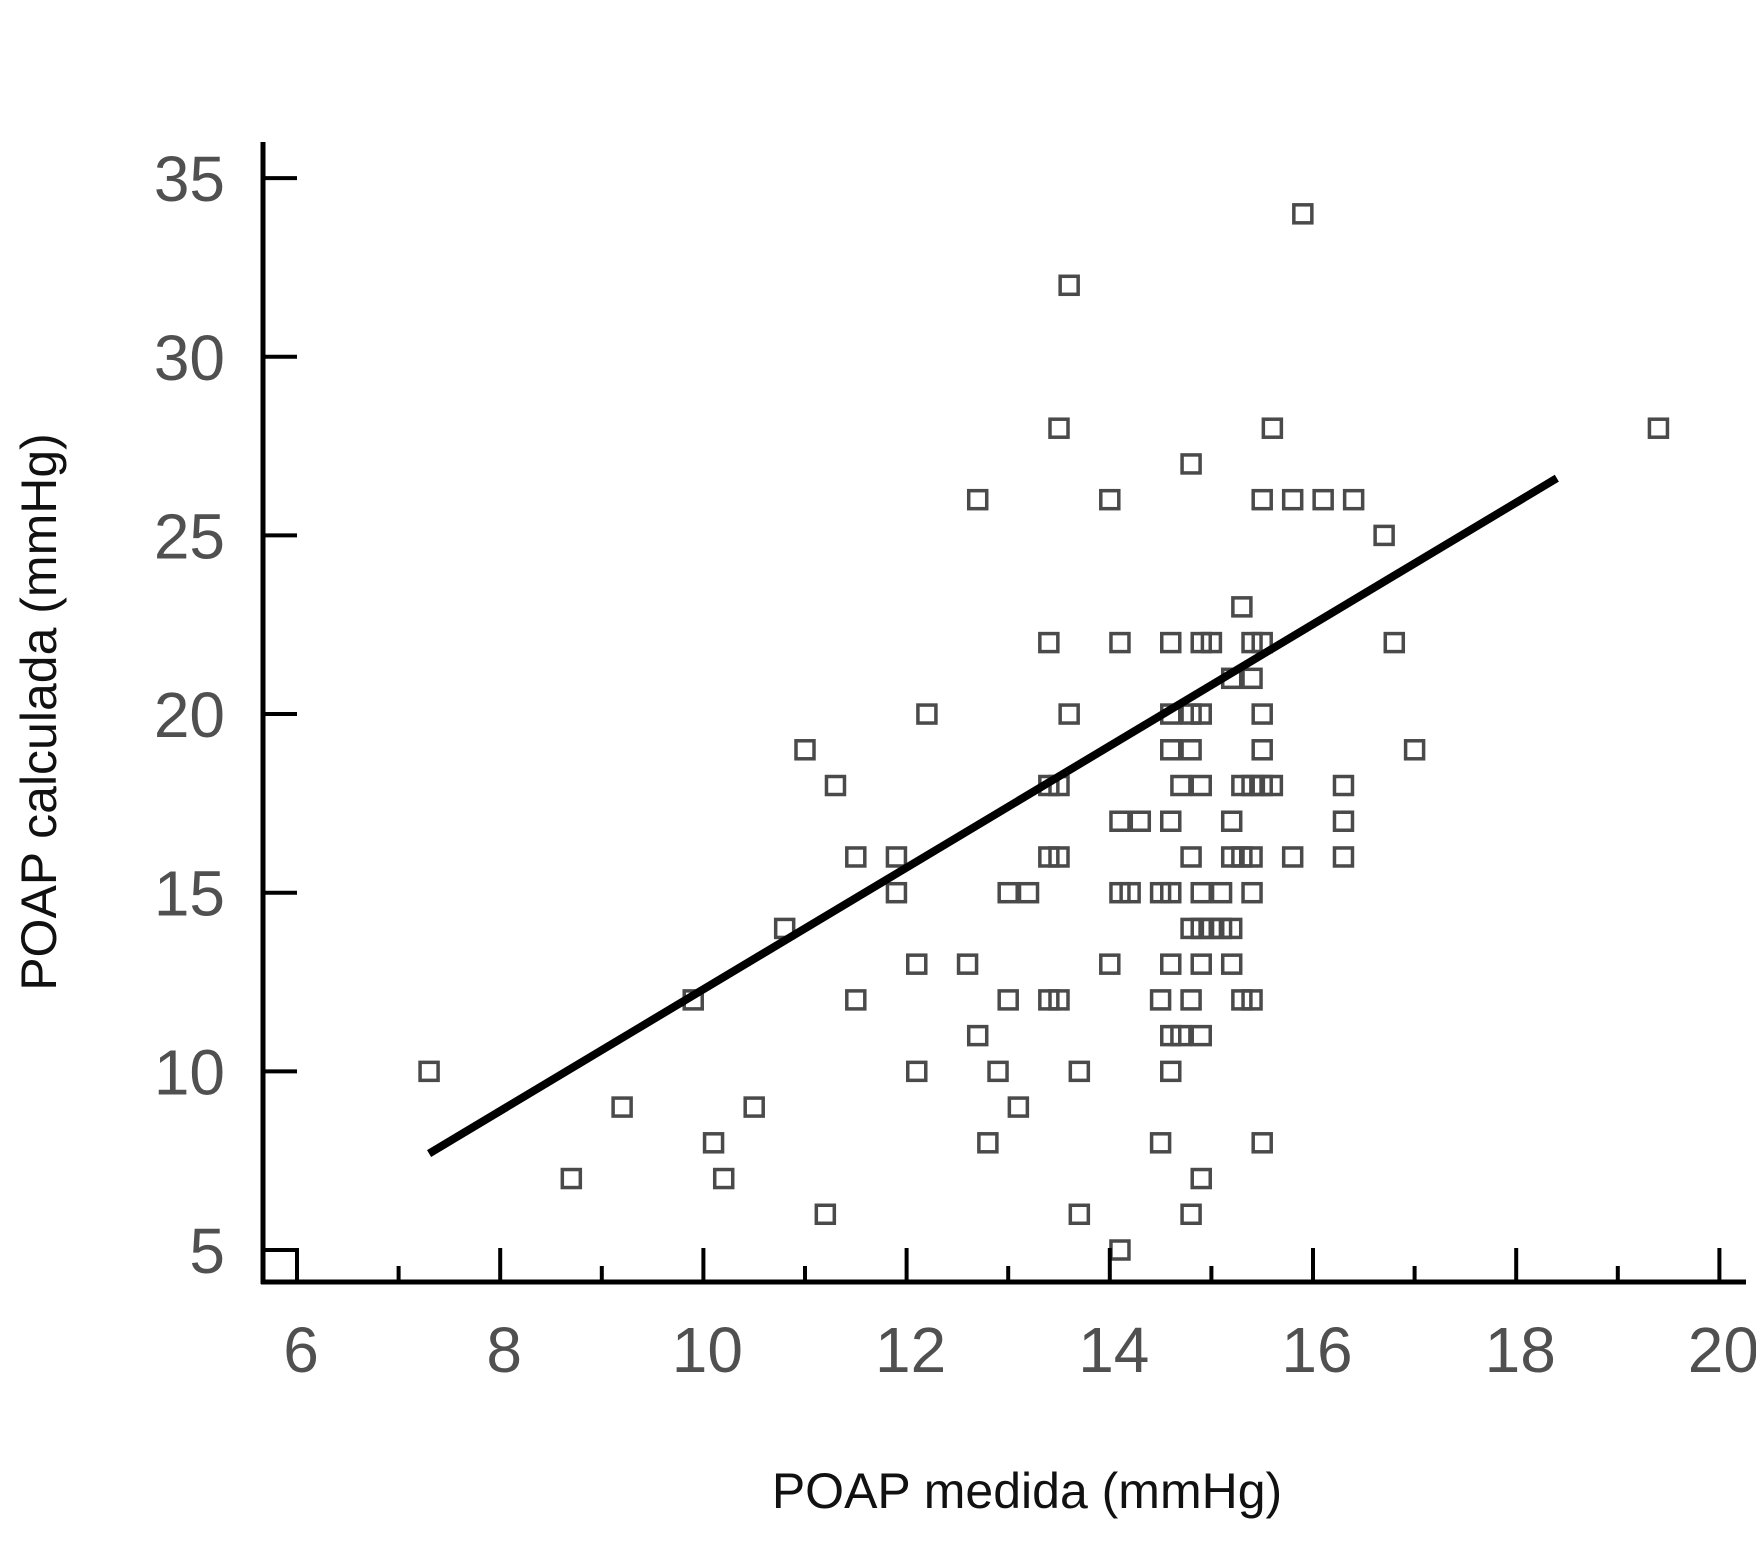 This screenshot has width=1756, height=1557. I want to click on x-axis-title: POAP medida (mmHg), so click(1027, 1491).